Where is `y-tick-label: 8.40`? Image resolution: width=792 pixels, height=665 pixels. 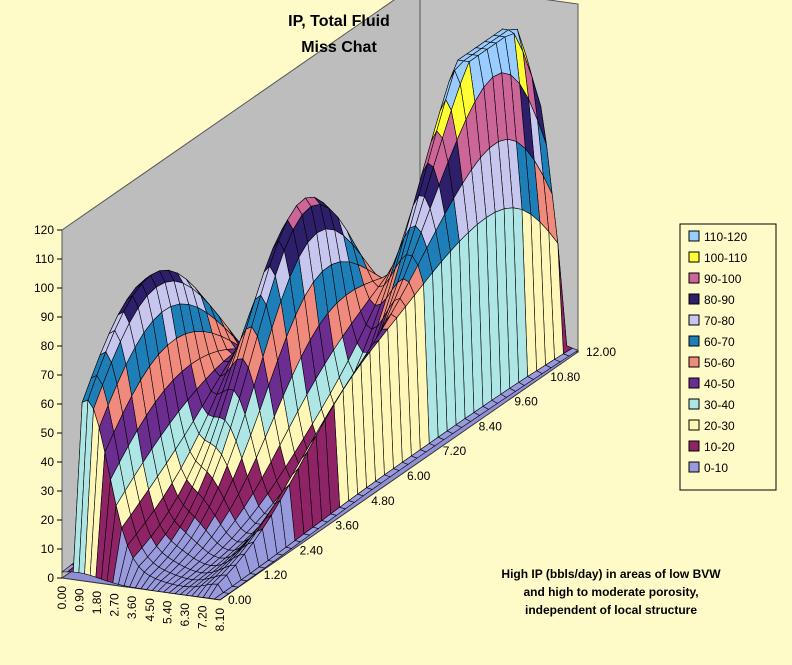 y-tick-label: 8.40 is located at coordinates (491, 426).